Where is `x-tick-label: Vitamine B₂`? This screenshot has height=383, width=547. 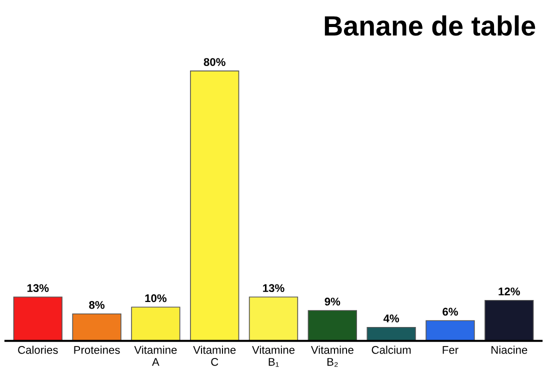
x-tick-label: Vitamine B₂ is located at coordinates (332, 356).